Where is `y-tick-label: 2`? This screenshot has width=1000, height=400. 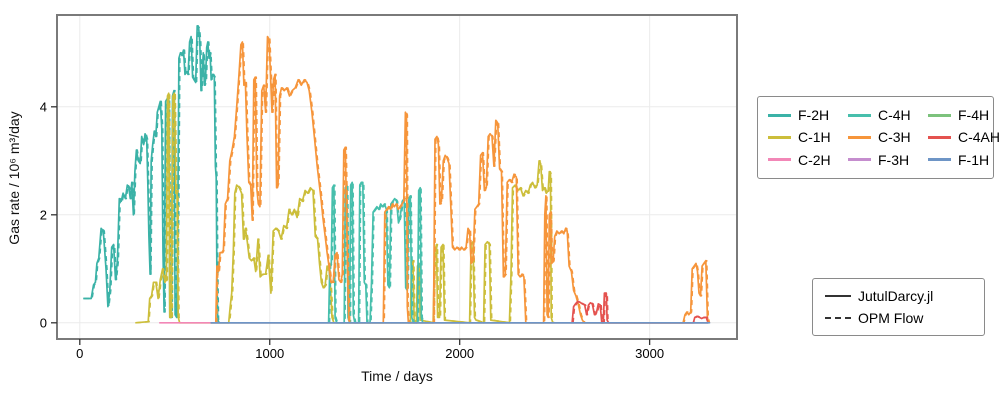 y-tick-label: 2 is located at coordinates (43, 214).